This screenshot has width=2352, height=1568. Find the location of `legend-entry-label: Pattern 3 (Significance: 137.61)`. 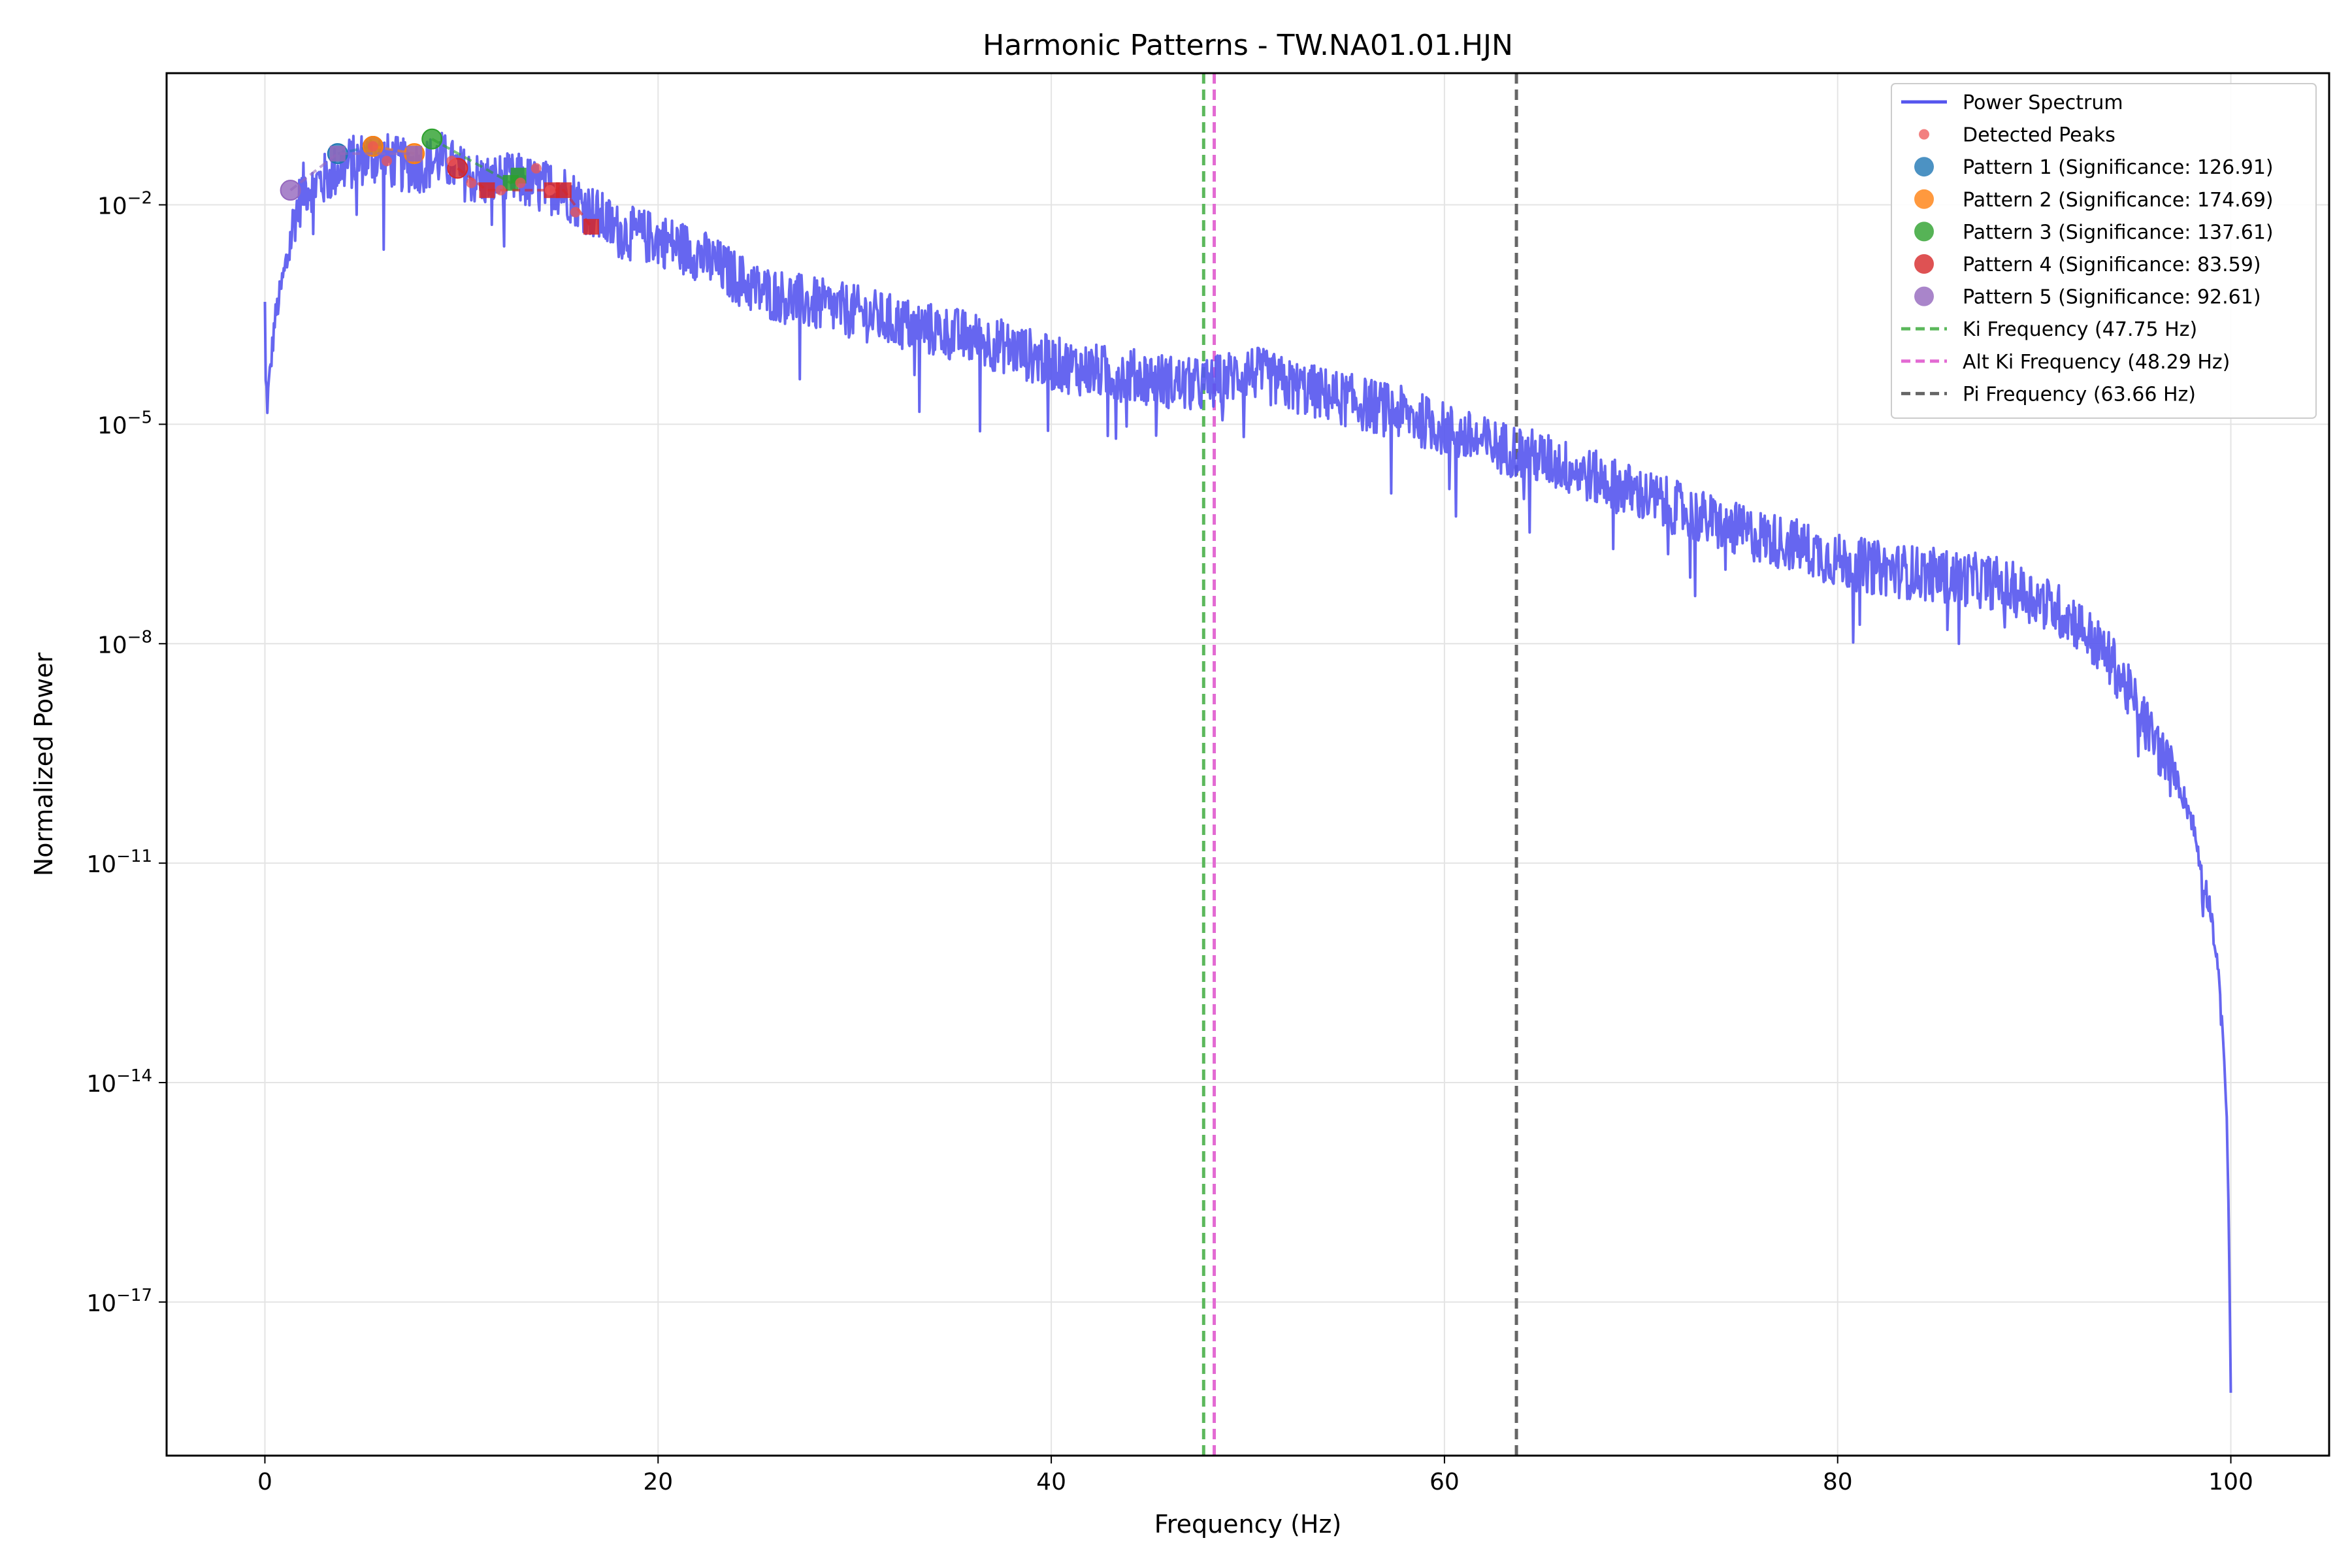

legend-entry-label: Pattern 3 (Significance: 137.61) is located at coordinates (2118, 232).